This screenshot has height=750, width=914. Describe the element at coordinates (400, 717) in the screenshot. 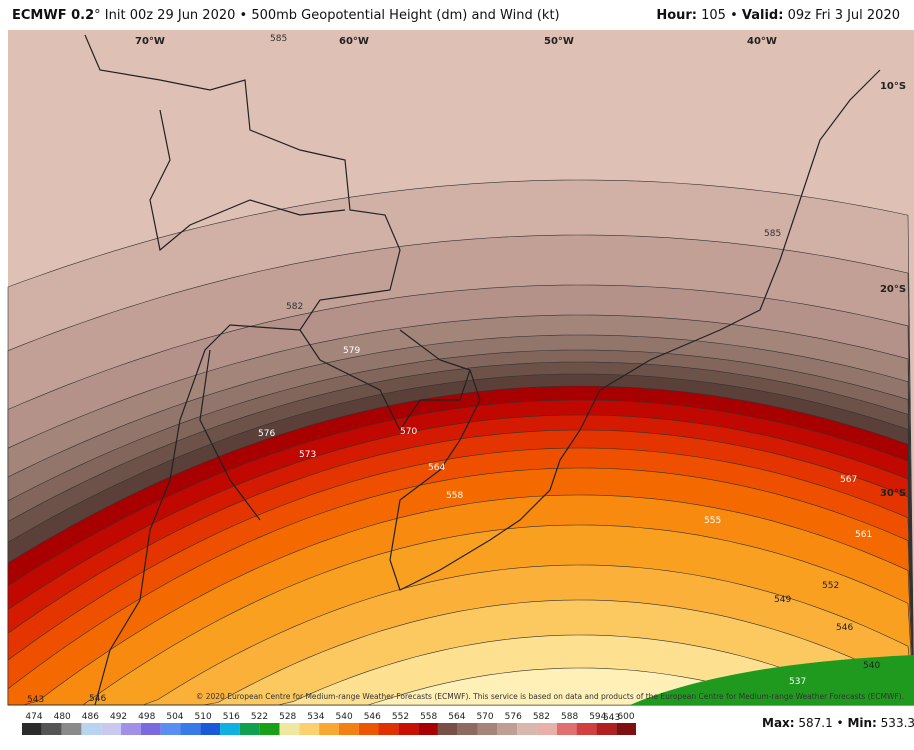

I see `colorbar-label: 552` at that location.